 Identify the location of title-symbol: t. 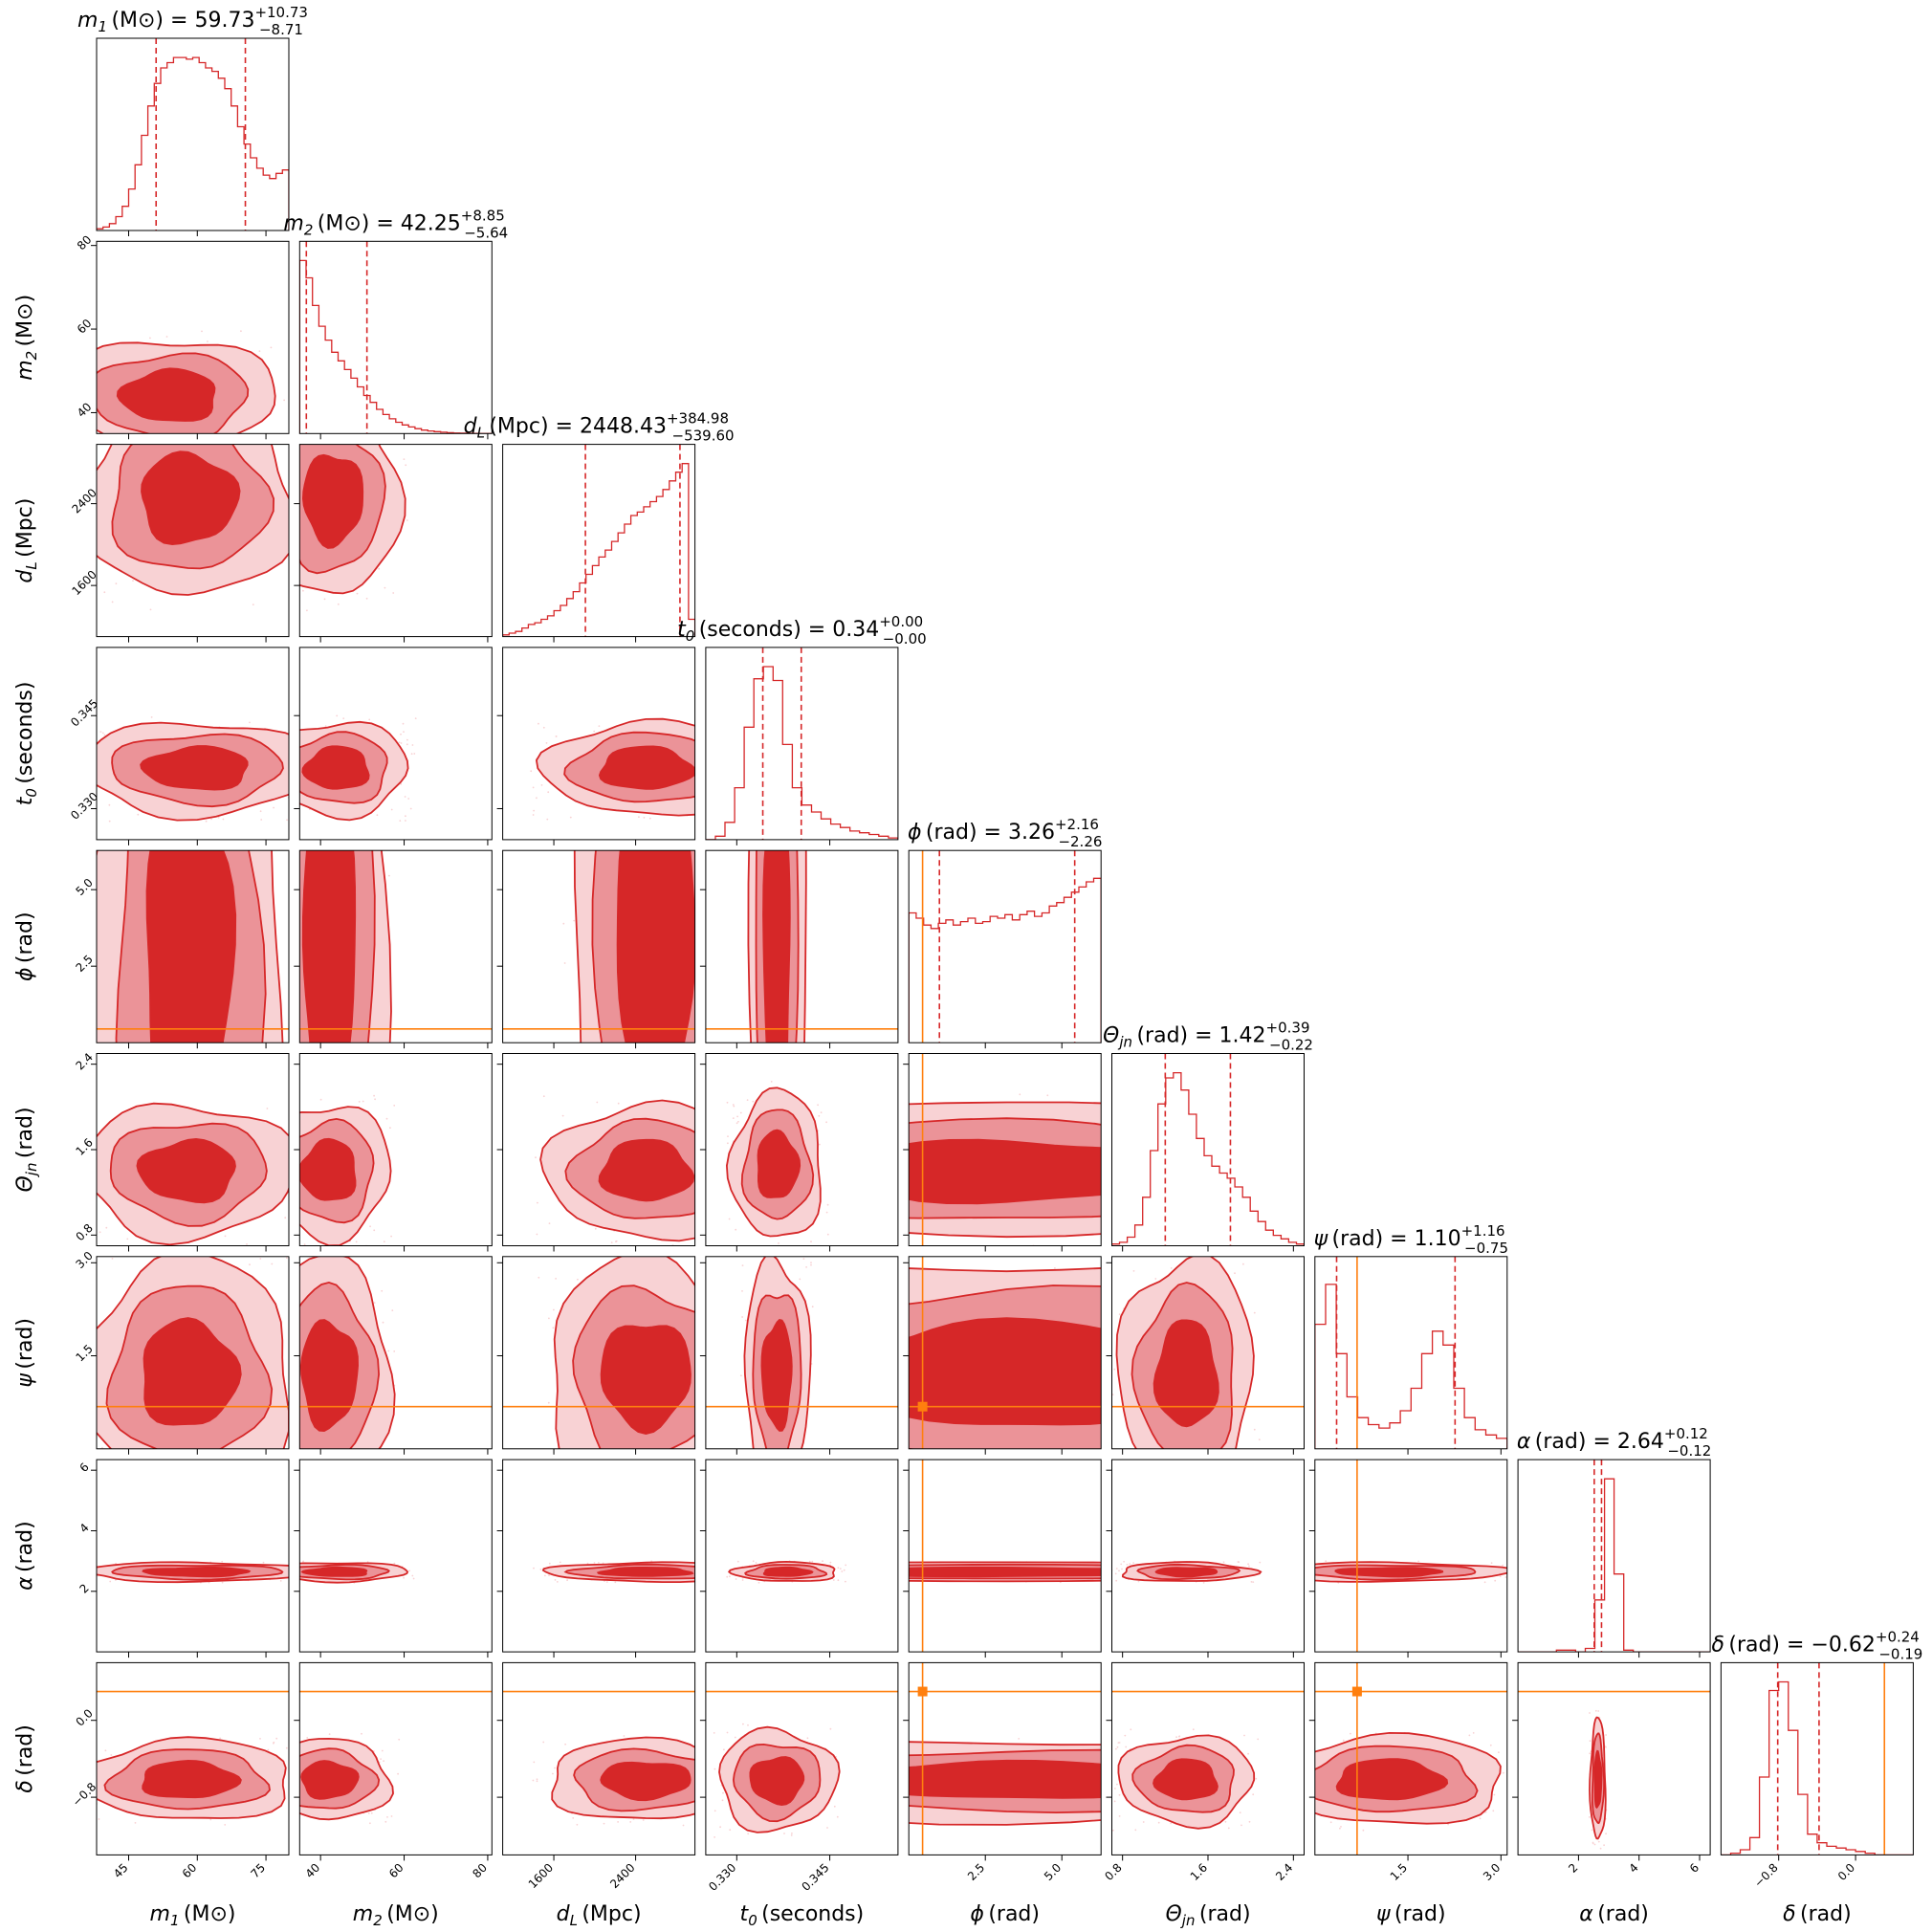
(682, 630).